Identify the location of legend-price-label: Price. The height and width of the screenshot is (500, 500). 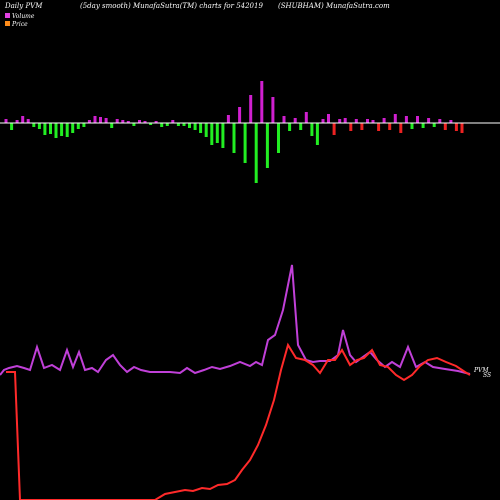
(19, 24).